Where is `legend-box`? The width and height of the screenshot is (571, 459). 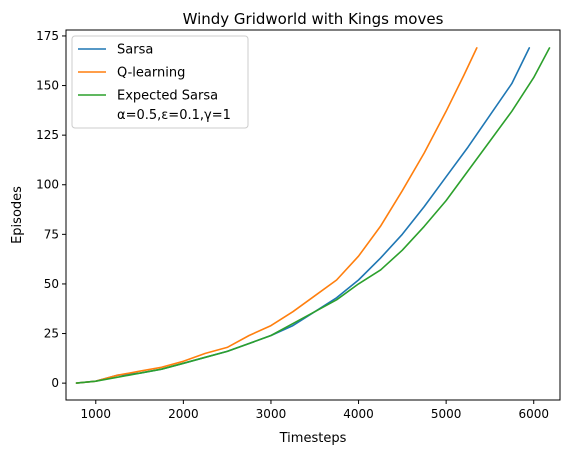 legend-box is located at coordinates (160, 82).